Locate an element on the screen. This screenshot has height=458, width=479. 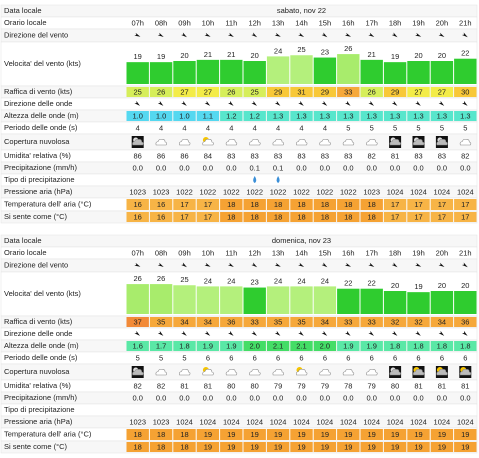
cell-value: 1.0 is located at coordinates (184, 115).